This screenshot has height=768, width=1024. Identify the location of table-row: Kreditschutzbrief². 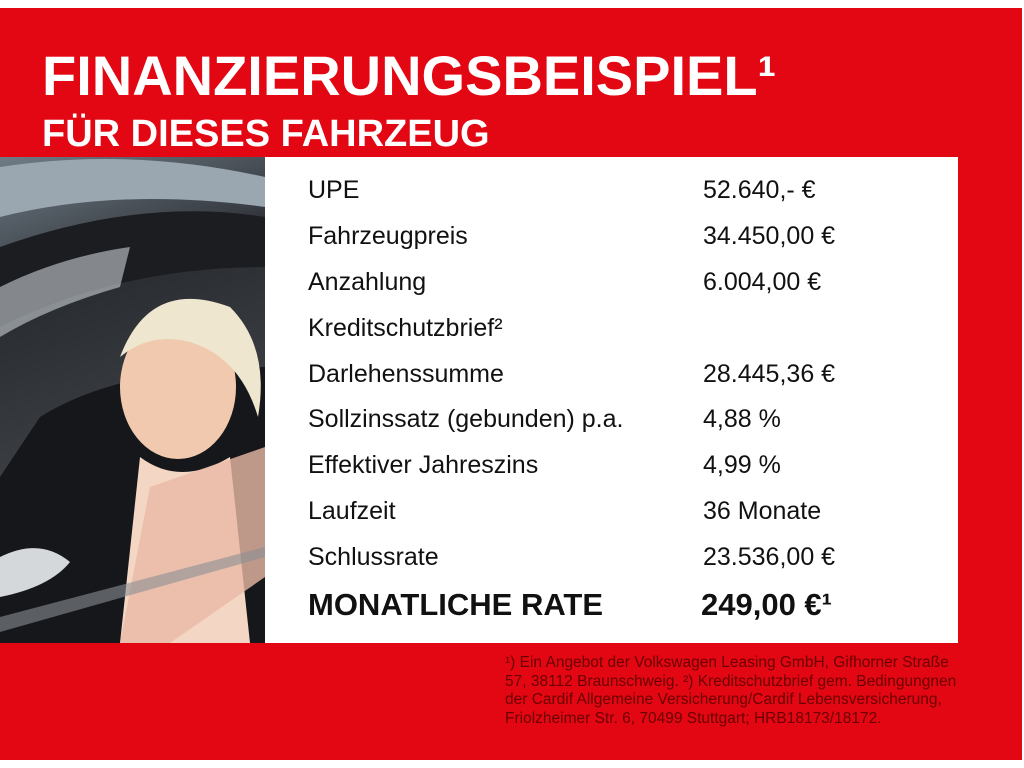
(628, 328).